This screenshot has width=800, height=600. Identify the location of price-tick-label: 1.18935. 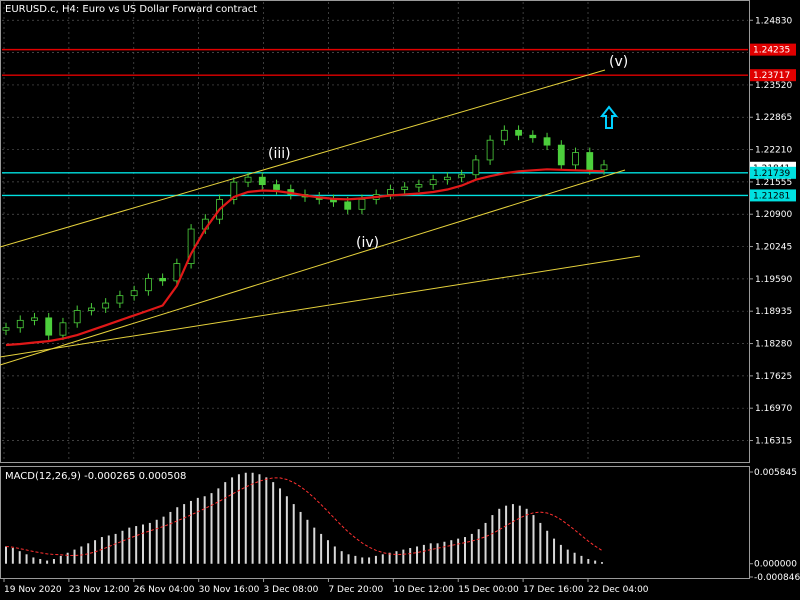
(773, 312).